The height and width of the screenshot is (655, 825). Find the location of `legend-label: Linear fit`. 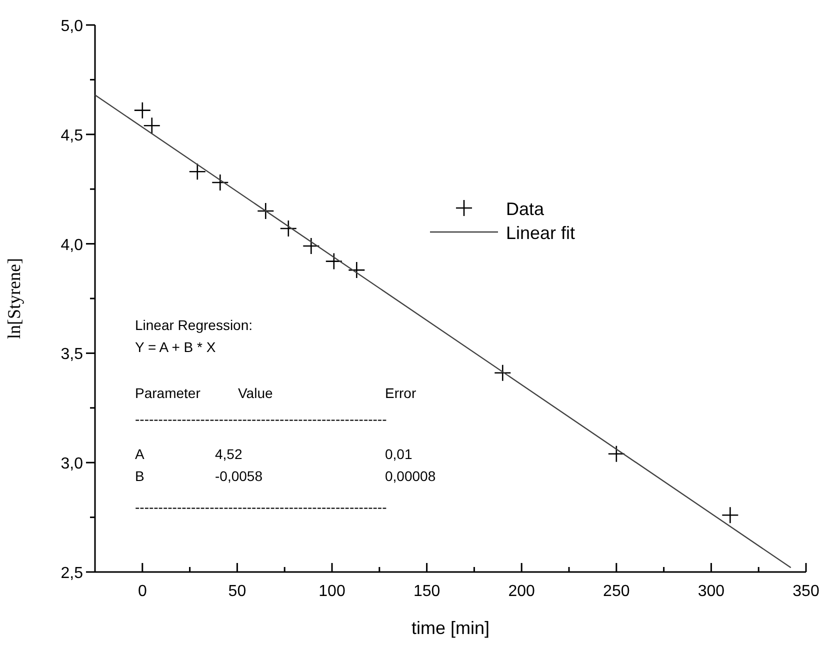

legend-label: Linear fit is located at coordinates (541, 233).